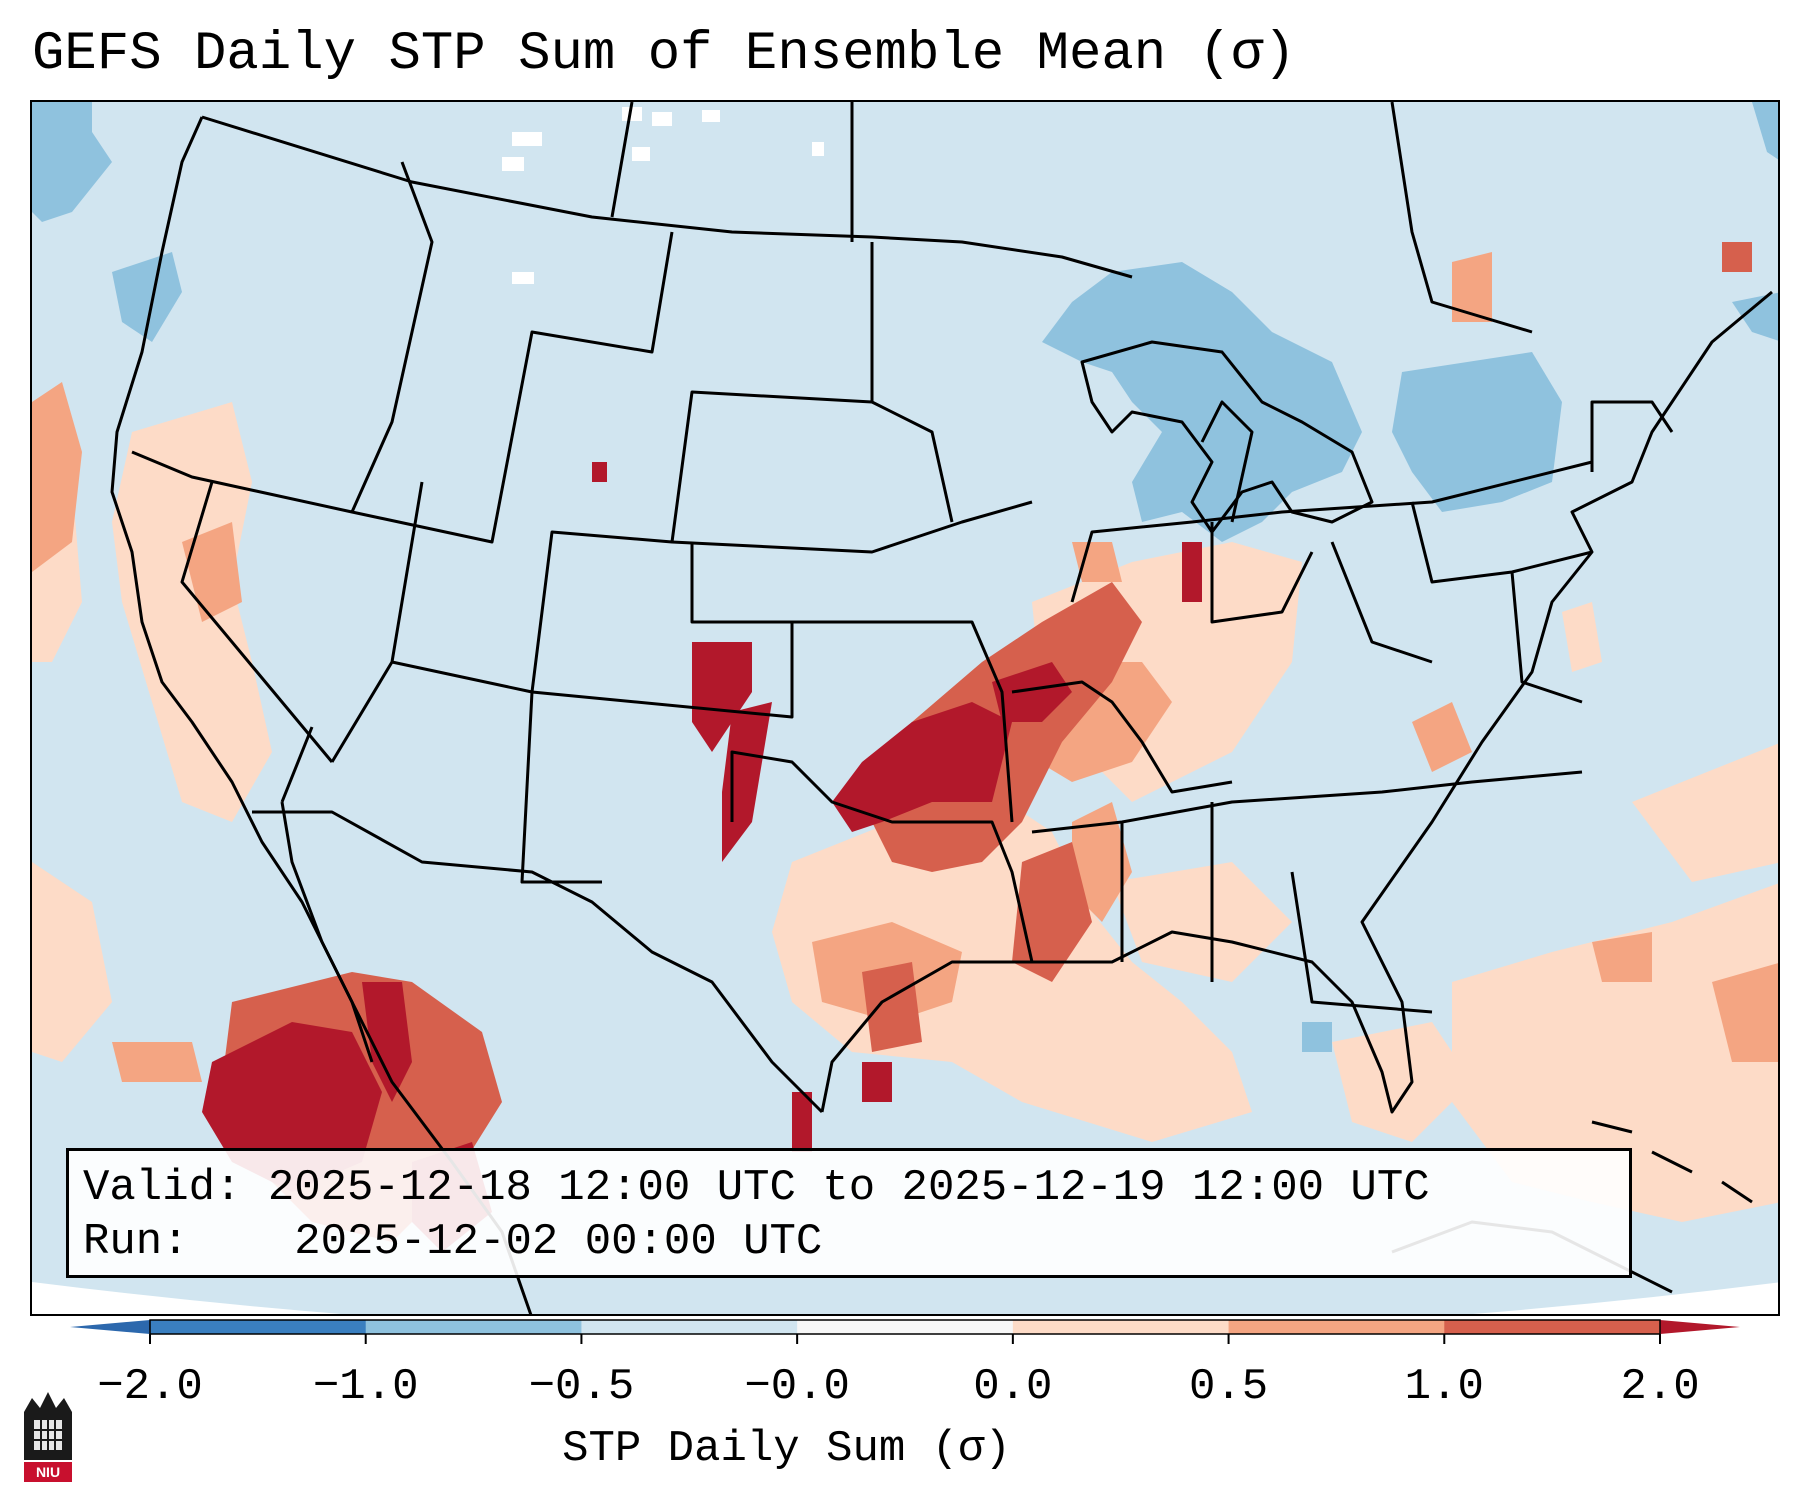 Image resolution: width=1803 pixels, height=1506 pixels. Describe the element at coordinates (1660, 1387) in the screenshot. I see `colorbar-tick-label: 2.0` at that location.